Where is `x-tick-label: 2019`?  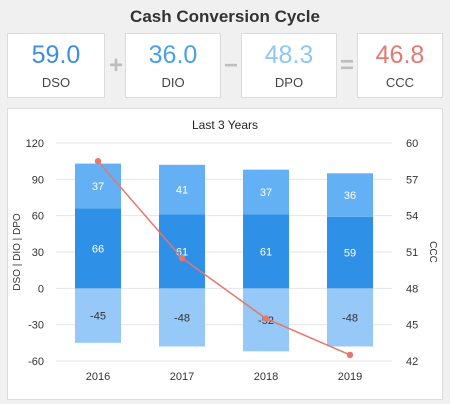
x-tick-label: 2019 is located at coordinates (350, 377).